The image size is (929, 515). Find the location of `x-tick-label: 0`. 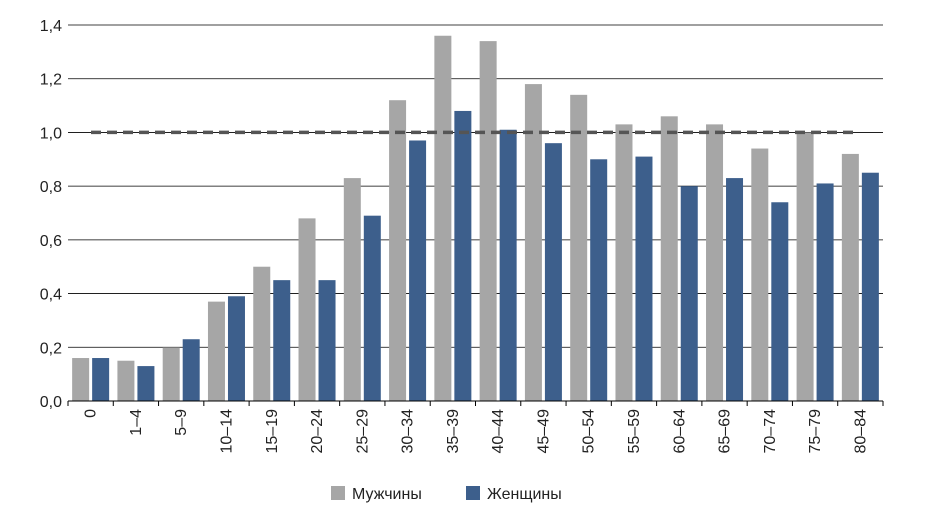

x-tick-label: 0 is located at coordinates (91, 413).